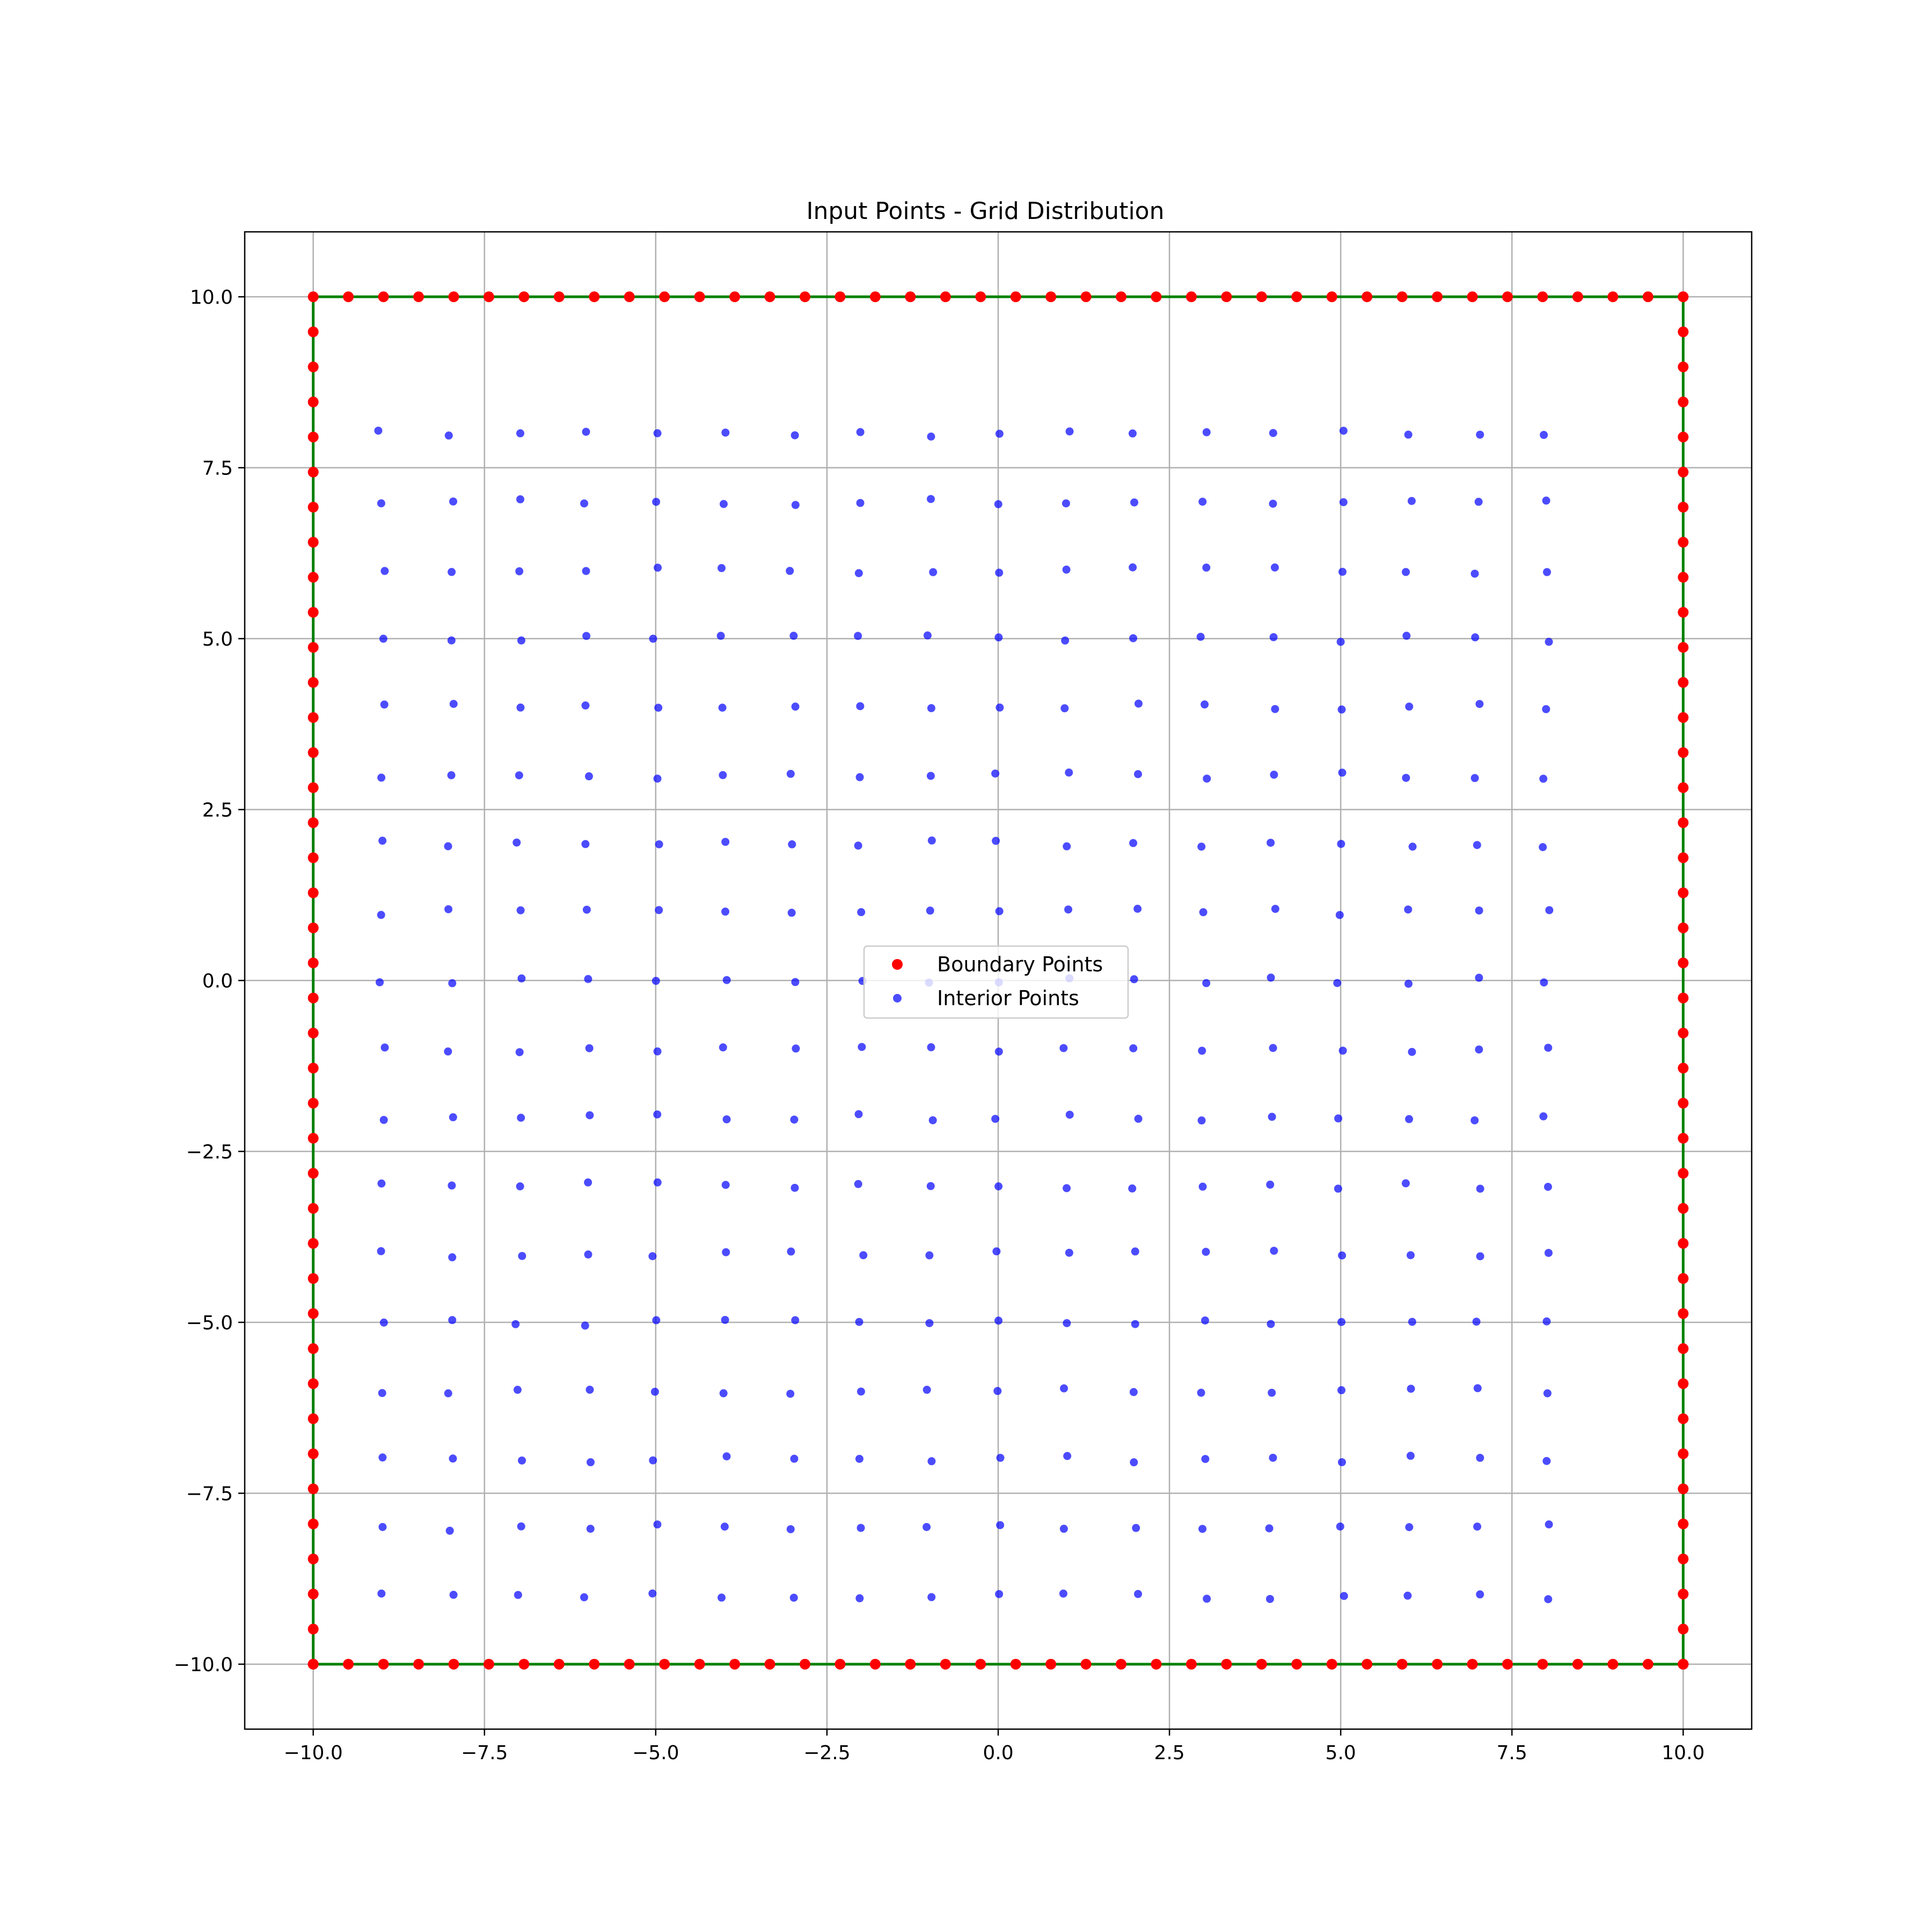 The width and height of the screenshot is (1932, 1932). I want to click on y-tick-label: 7.5, so click(217, 469).